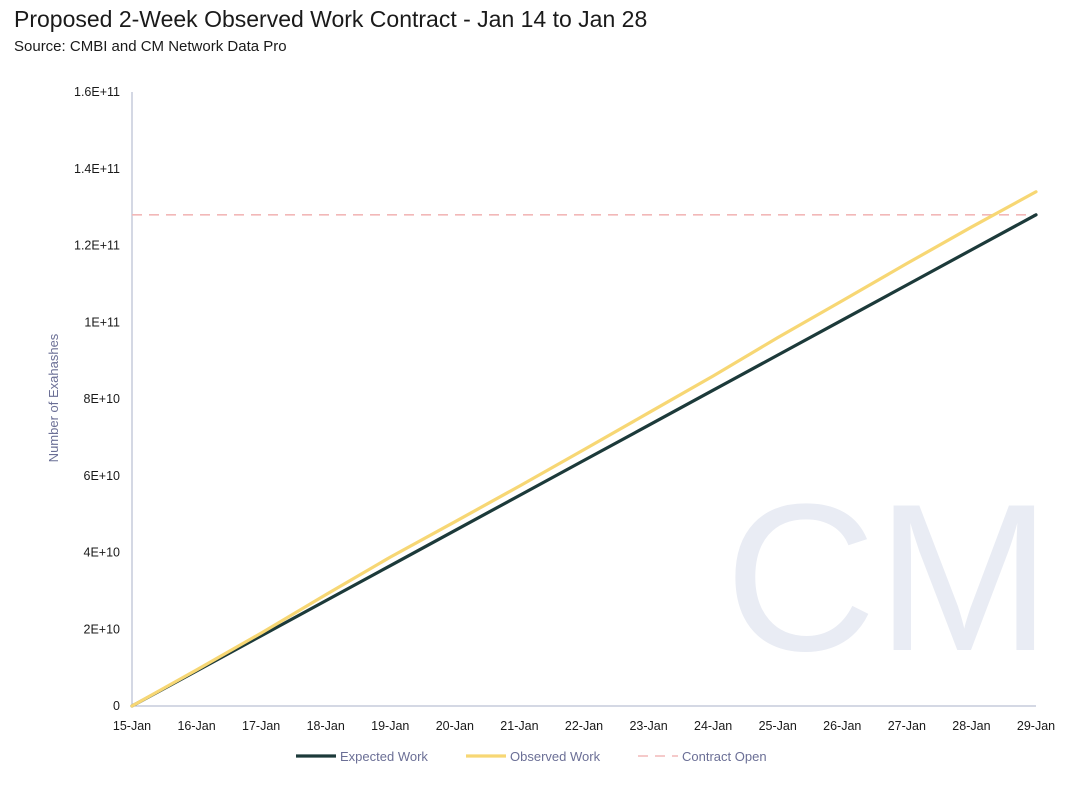 The image size is (1080, 786). I want to click on x-tick-label: 26-Jan, so click(842, 726).